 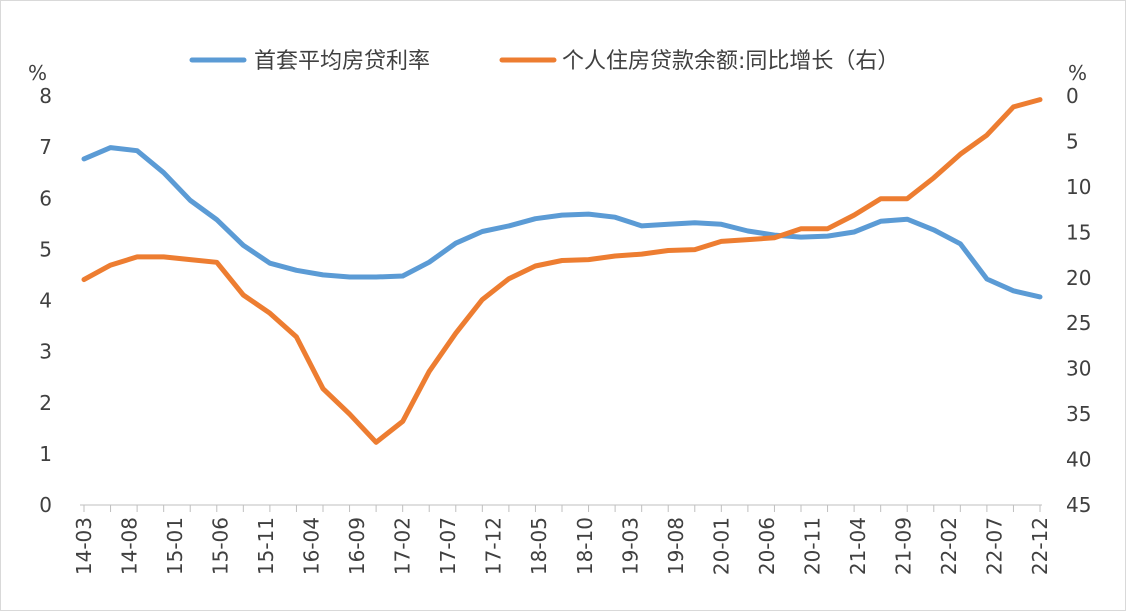 What do you see at coordinates (858, 546) in the screenshot?
I see `x-axis-tick-label: 21-04` at bounding box center [858, 546].